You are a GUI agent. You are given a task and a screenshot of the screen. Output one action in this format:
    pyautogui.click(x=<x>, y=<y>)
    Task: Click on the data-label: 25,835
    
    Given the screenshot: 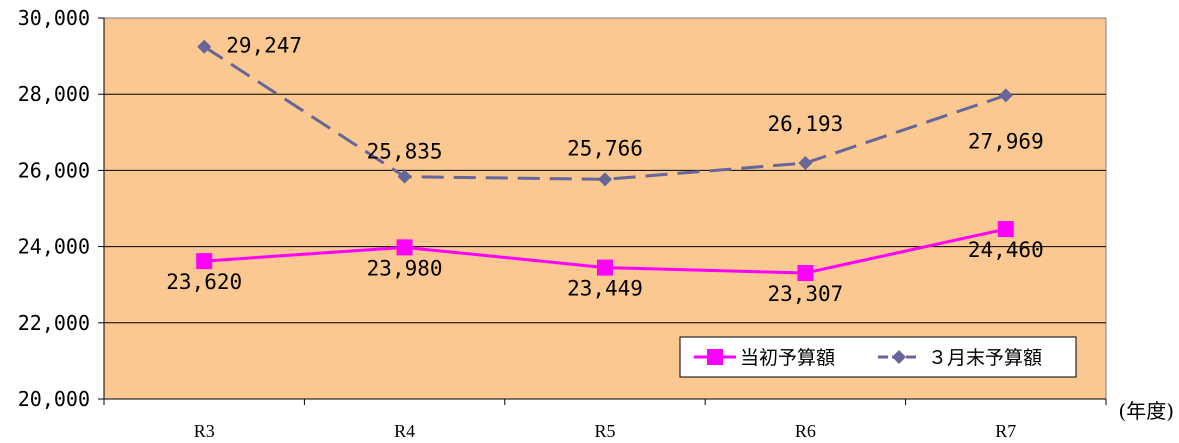 What is the action you would take?
    pyautogui.click(x=405, y=152)
    